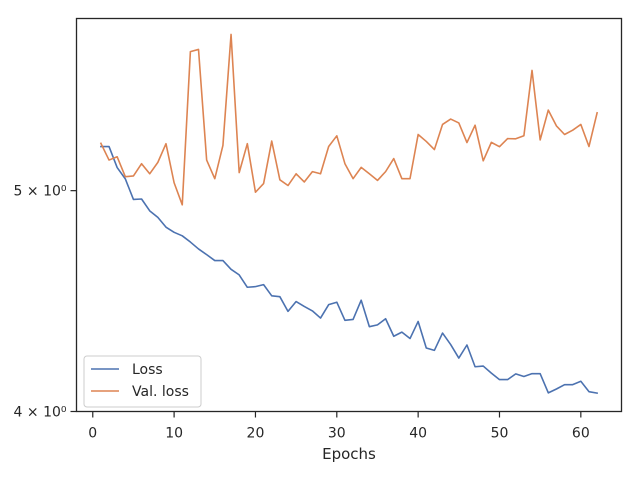  What do you see at coordinates (160, 392) in the screenshot?
I see `legend-label-val-loss: Val. loss` at bounding box center [160, 392].